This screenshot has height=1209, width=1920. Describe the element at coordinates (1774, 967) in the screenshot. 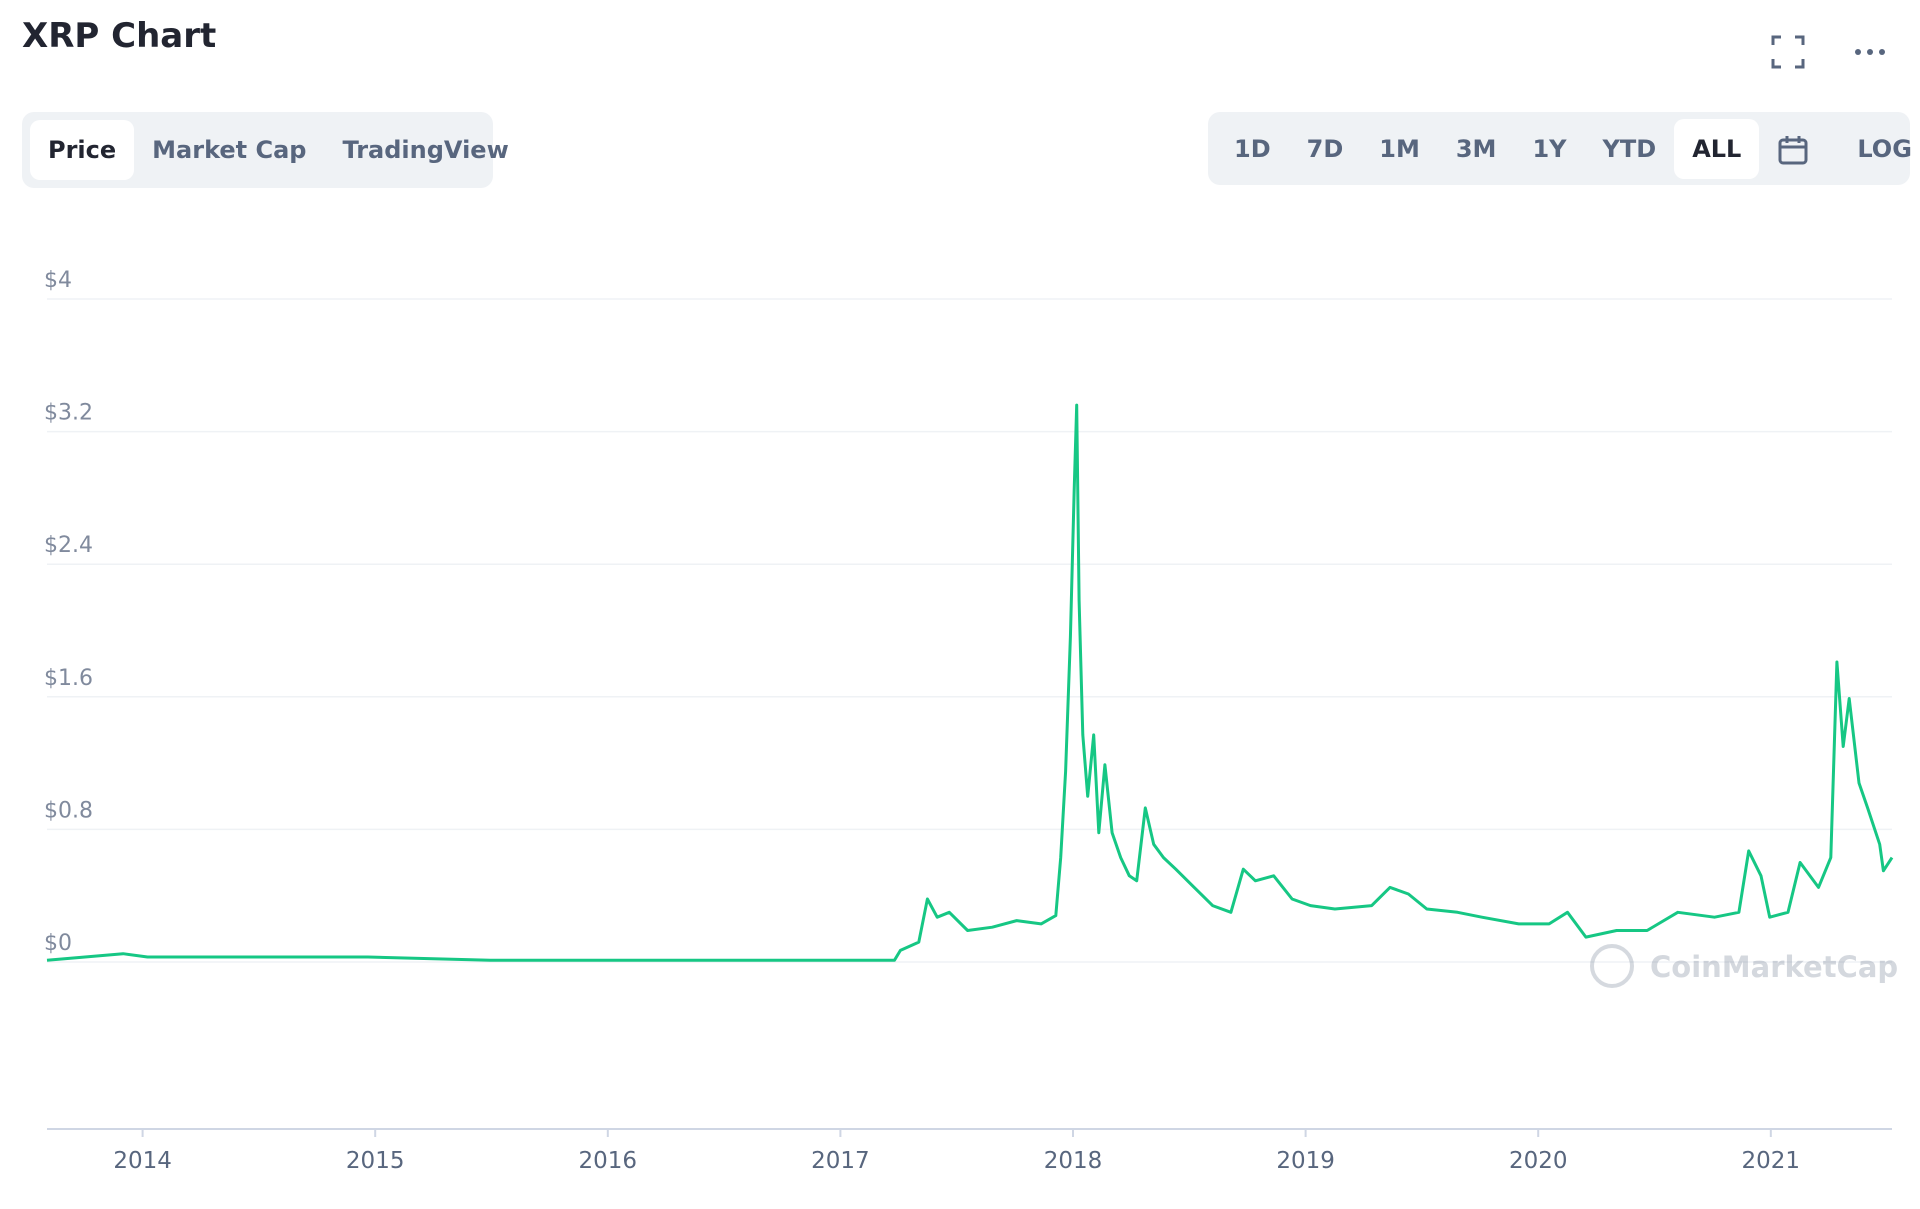

I see `watermark-text: CoinMarketCap` at that location.